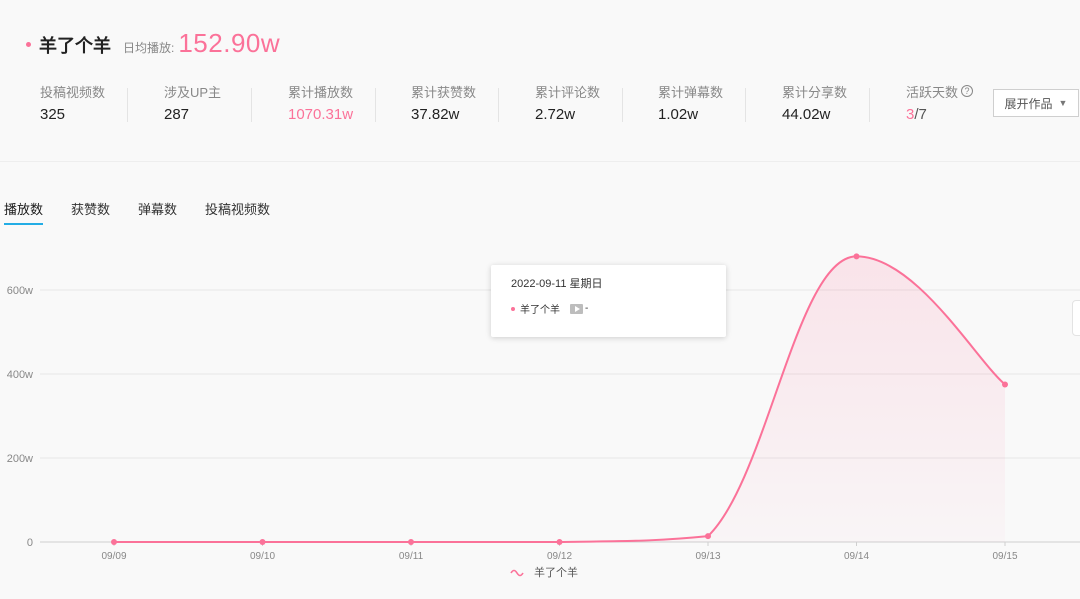  I want to click on x-tick-label: 09/09, so click(113, 556).